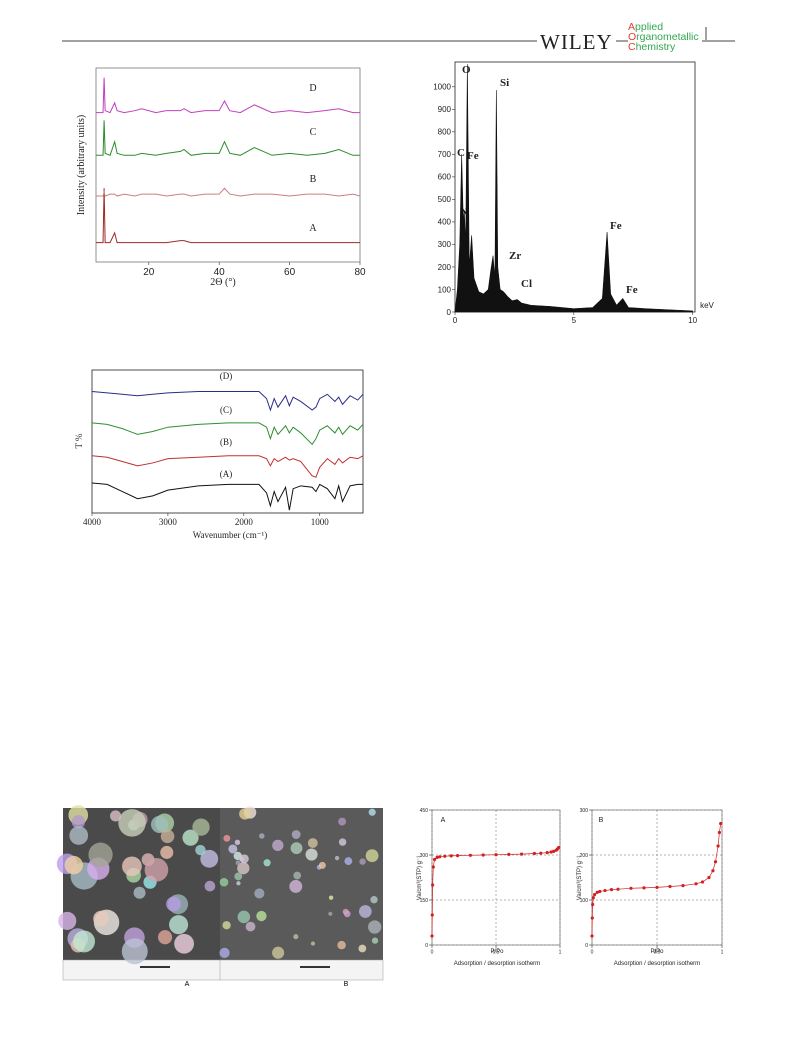 This screenshot has height=1043, width=793. What do you see at coordinates (445, 109) in the screenshot?
I see `y-tick-label: 900` at bounding box center [445, 109].